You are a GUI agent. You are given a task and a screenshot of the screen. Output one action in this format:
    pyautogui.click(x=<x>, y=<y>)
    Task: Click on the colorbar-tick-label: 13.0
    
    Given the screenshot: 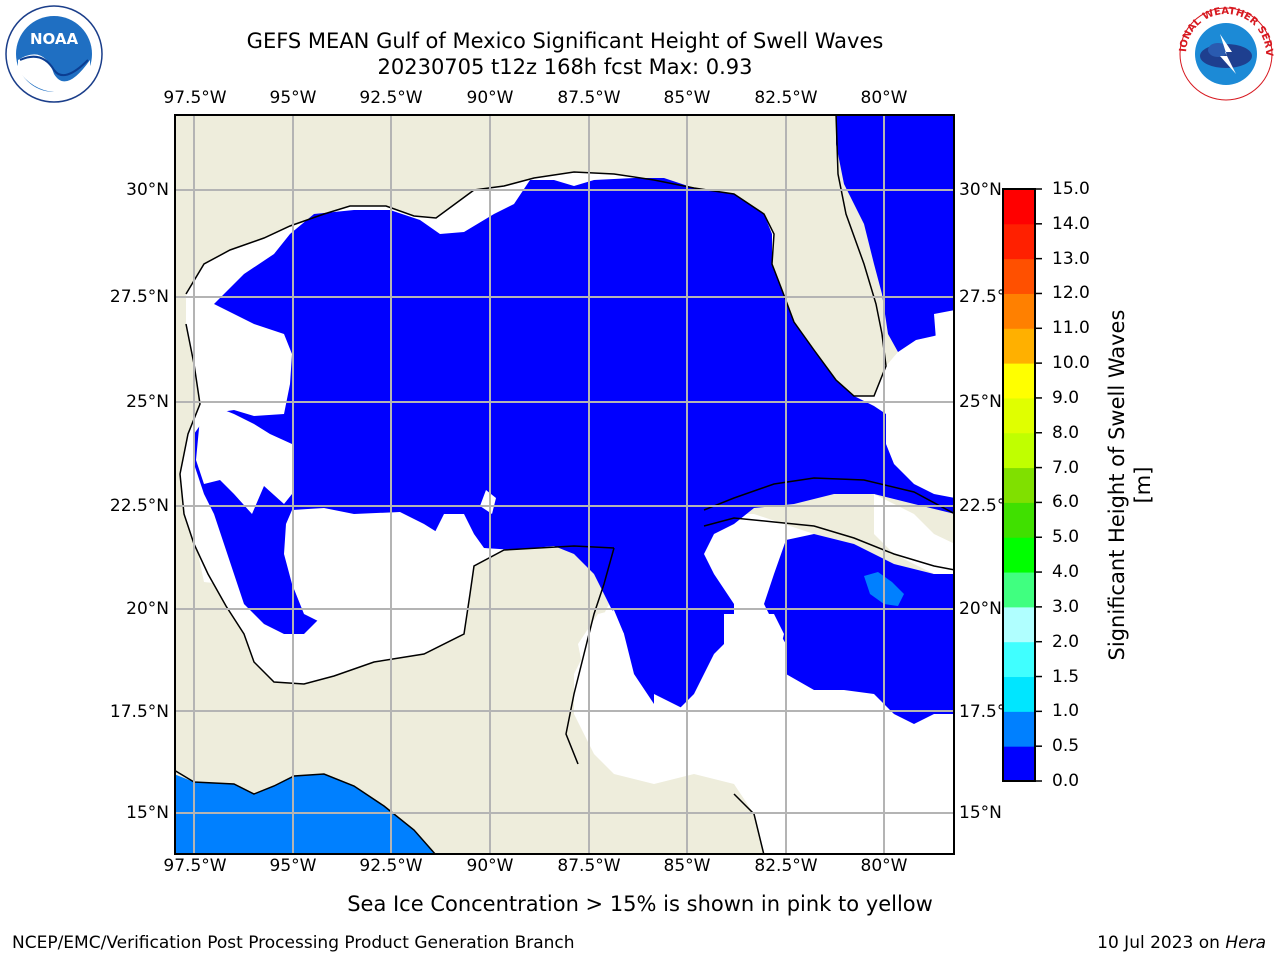 What is the action you would take?
    pyautogui.click(x=1071, y=258)
    